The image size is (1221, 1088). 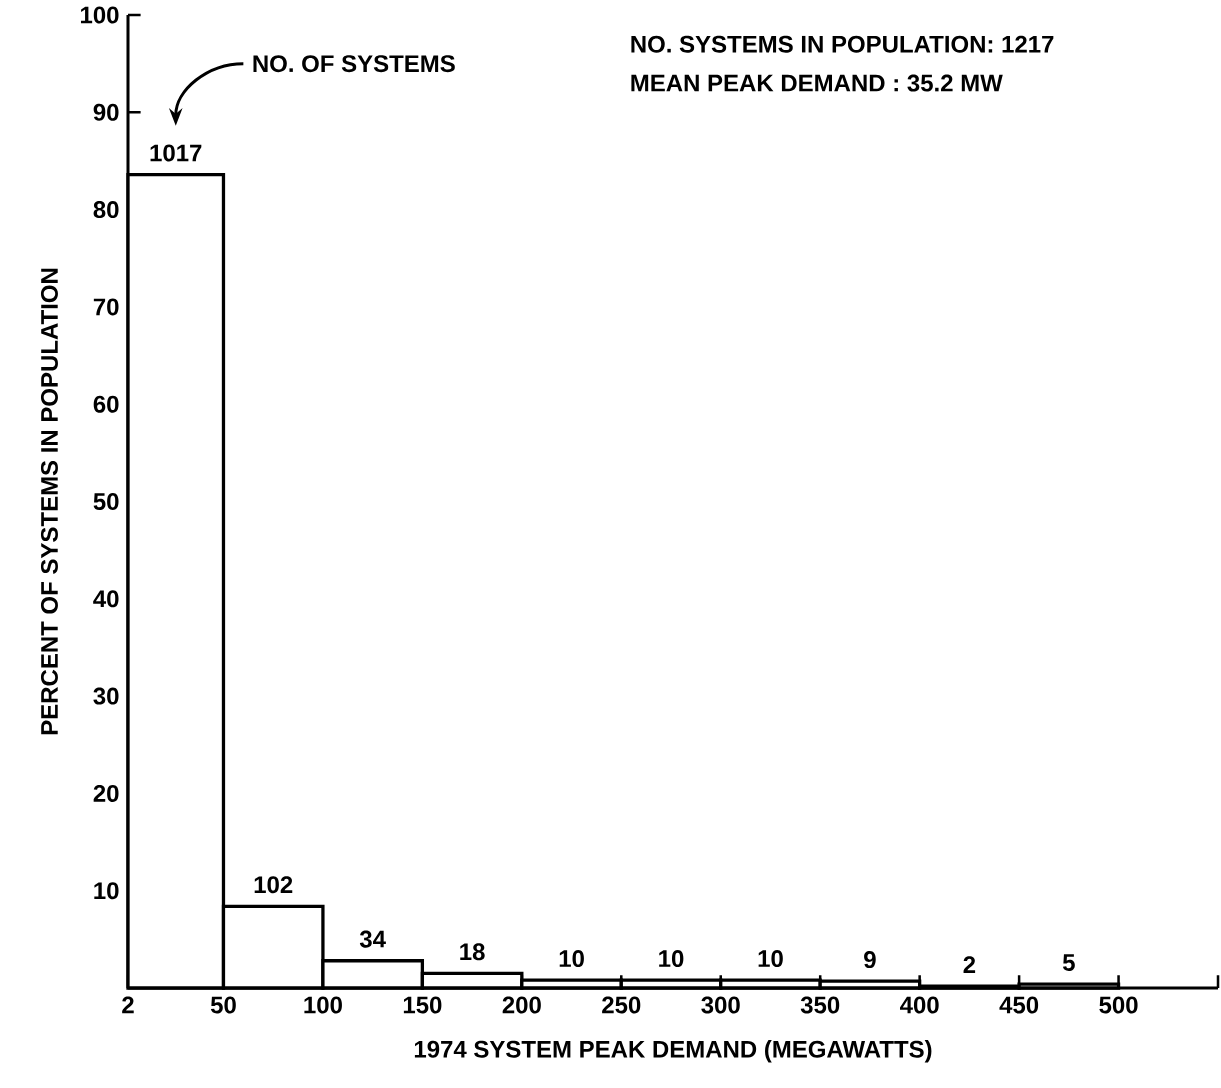 I want to click on x-axis-title: 1974 SYSTEM PEAK DEMAND (MEGAWATTS), so click(x=673, y=1051).